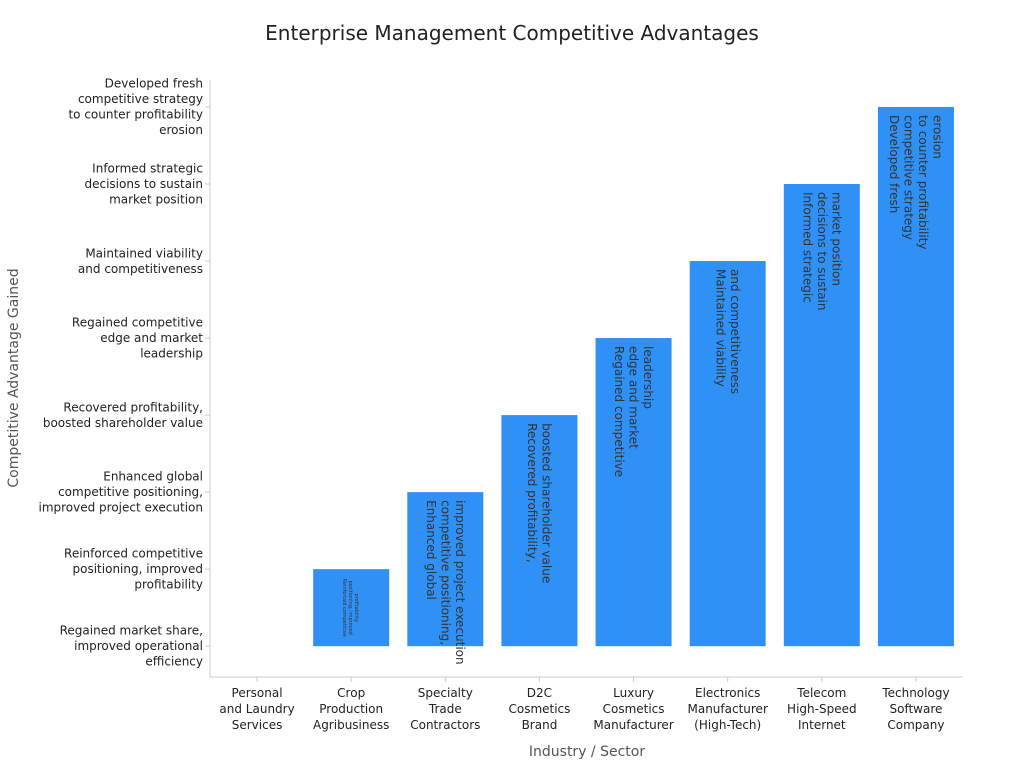 Image resolution: width=1024 pixels, height=768 pixels. What do you see at coordinates (727, 709) in the screenshot?
I see `x-tick-label: Electronics Manufacturer (High-Tech)` at bounding box center [727, 709].